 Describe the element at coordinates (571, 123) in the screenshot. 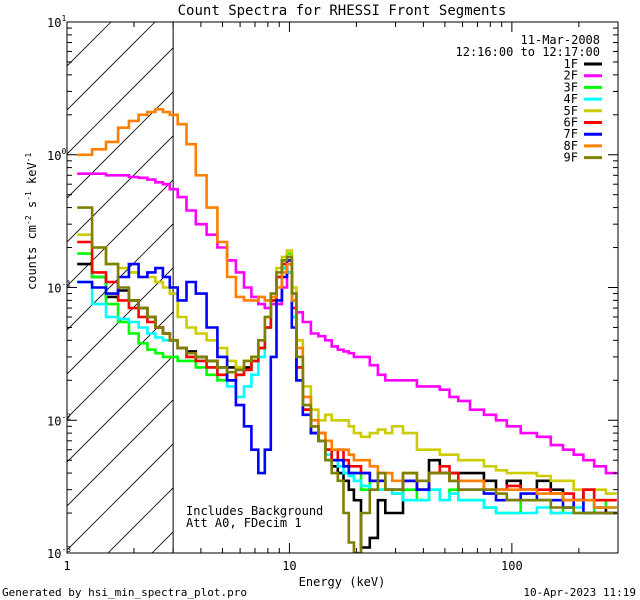

I see `legend-label-6F: 6F` at that location.